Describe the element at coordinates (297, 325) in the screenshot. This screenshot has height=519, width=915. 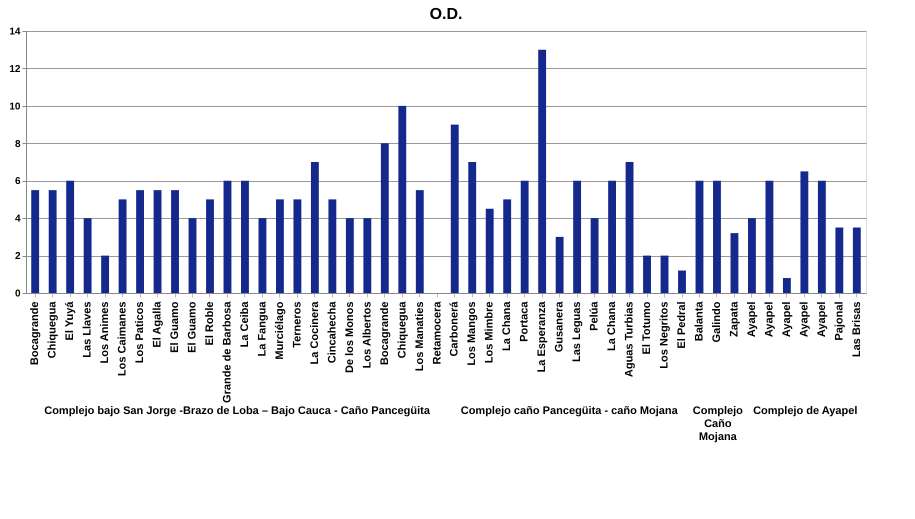
I see `x-tick-label: Terneros` at that location.